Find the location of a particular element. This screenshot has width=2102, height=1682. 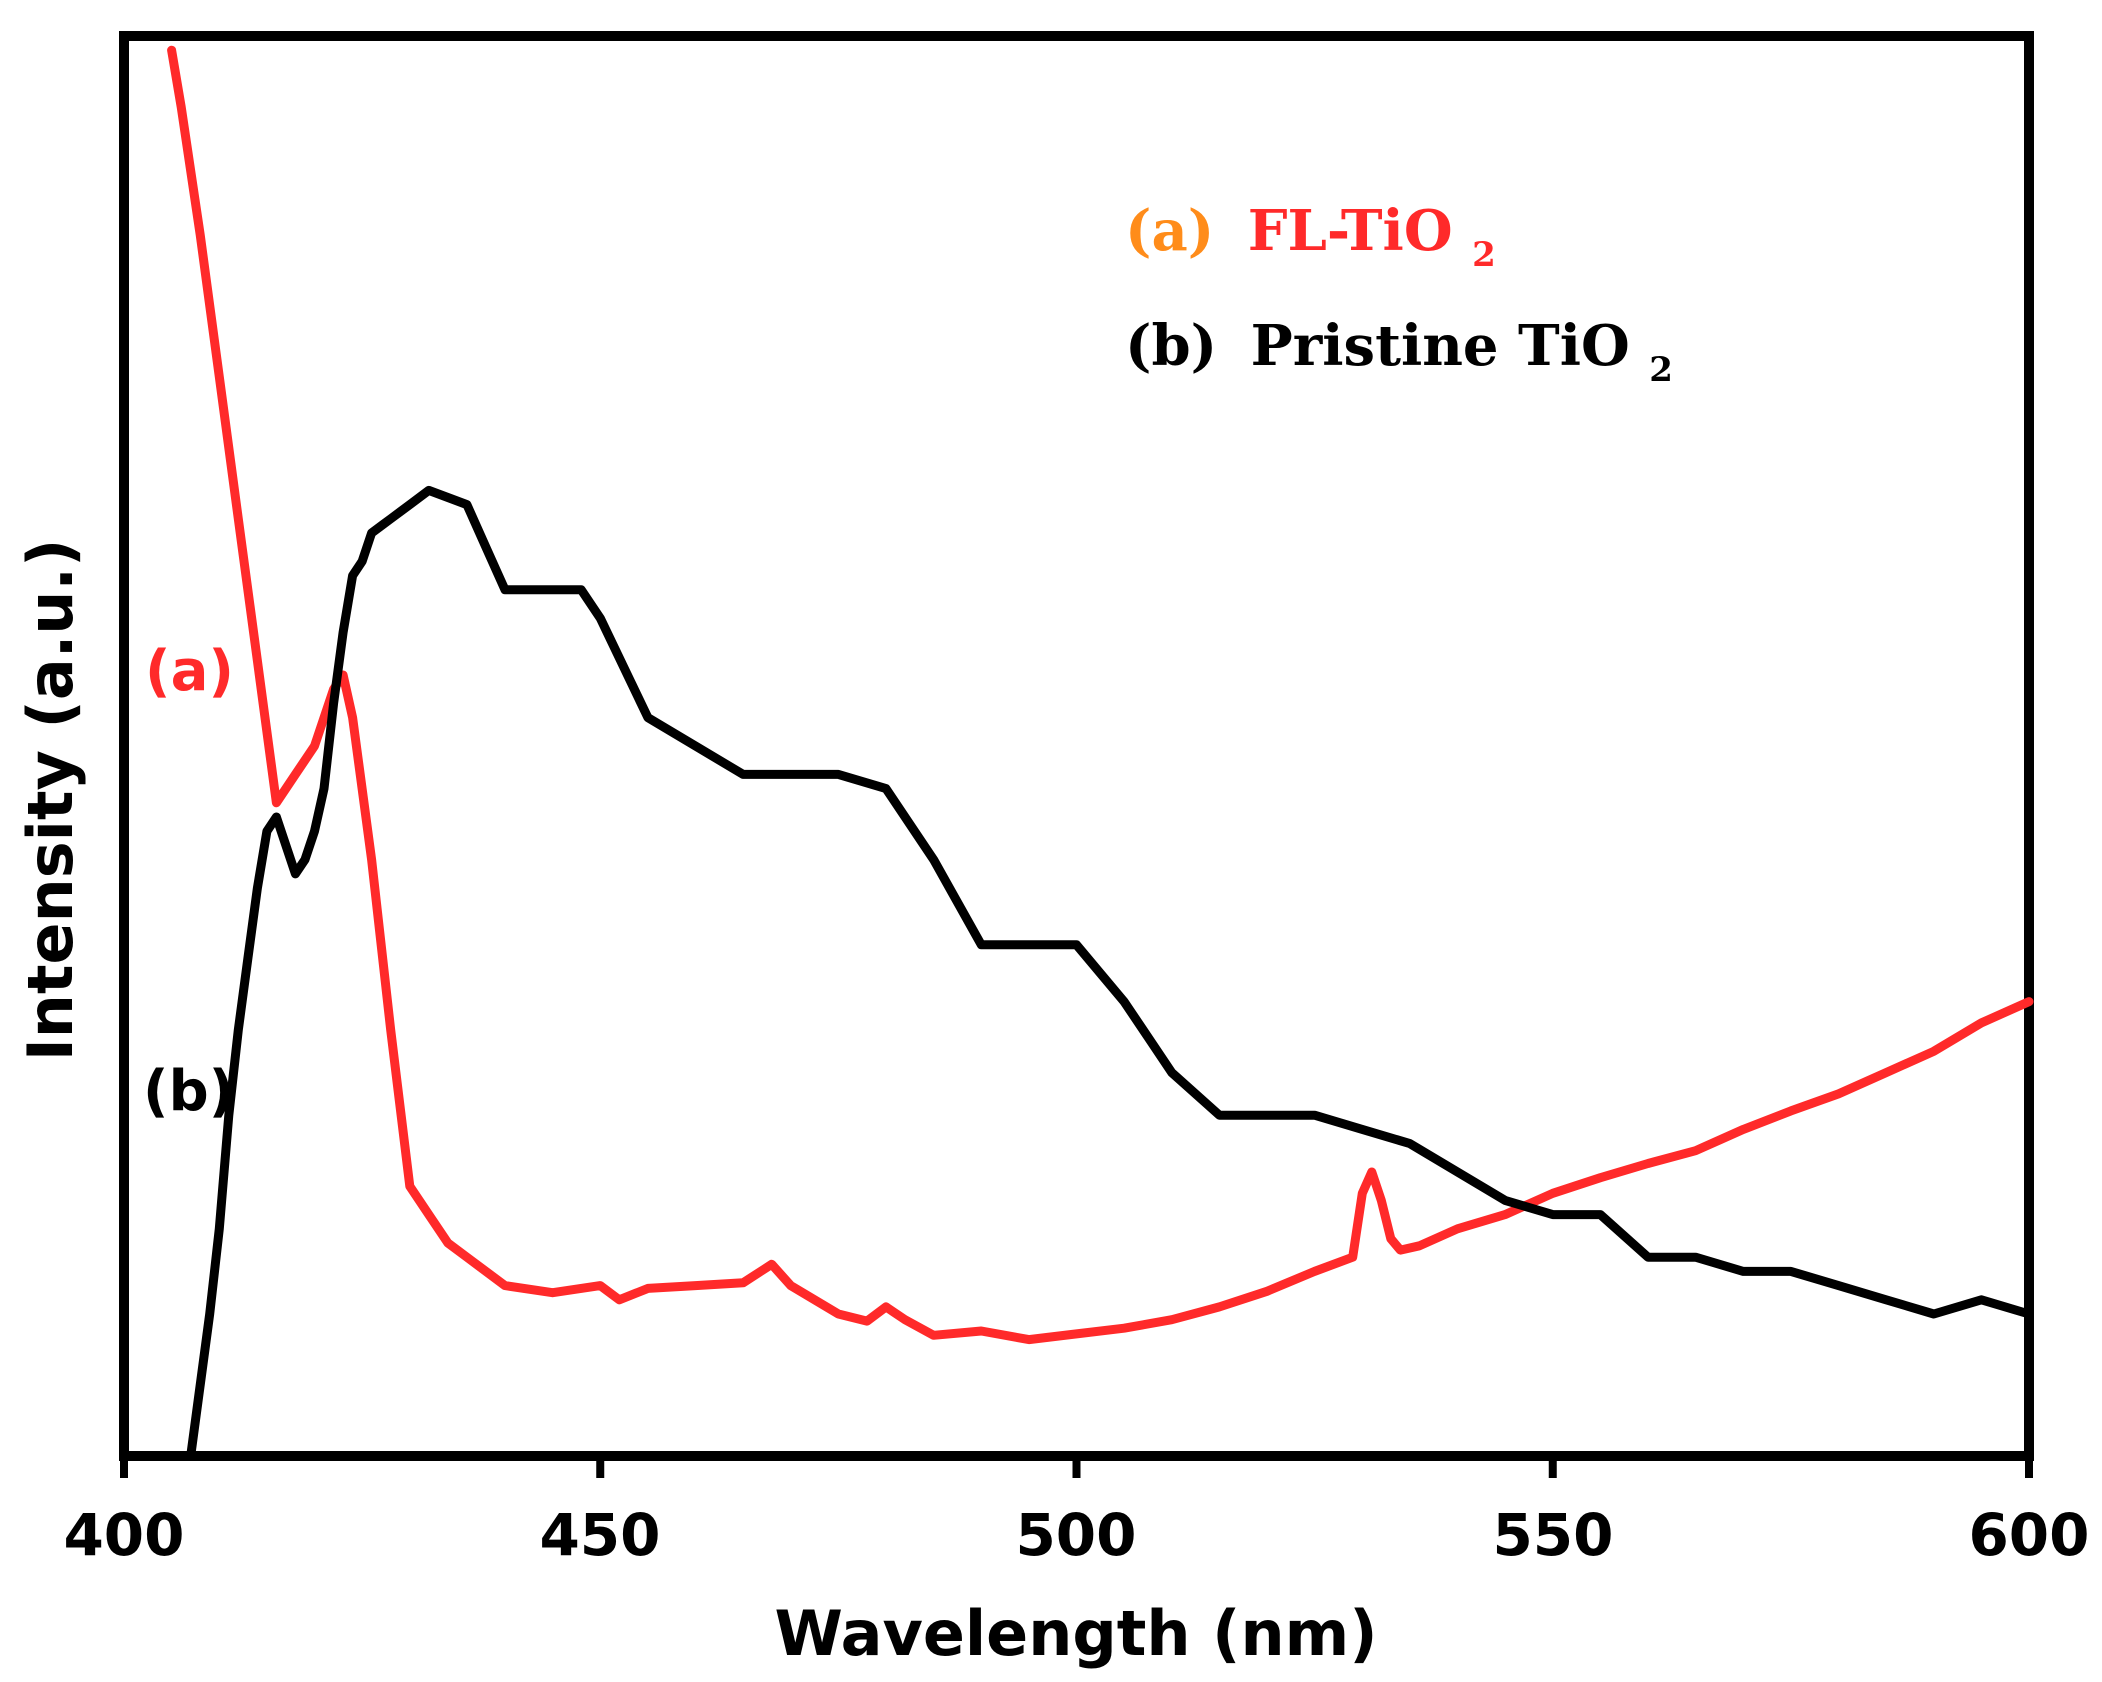

legend-main-b: Pristine TiO is located at coordinates (1440, 346).